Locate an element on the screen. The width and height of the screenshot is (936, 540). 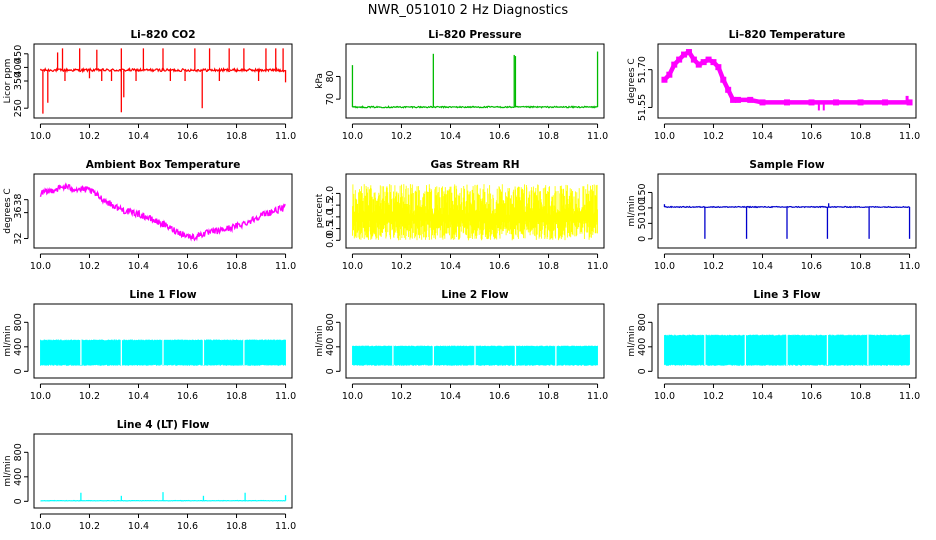
panel-title: Sample Flow is located at coordinates (786, 165).